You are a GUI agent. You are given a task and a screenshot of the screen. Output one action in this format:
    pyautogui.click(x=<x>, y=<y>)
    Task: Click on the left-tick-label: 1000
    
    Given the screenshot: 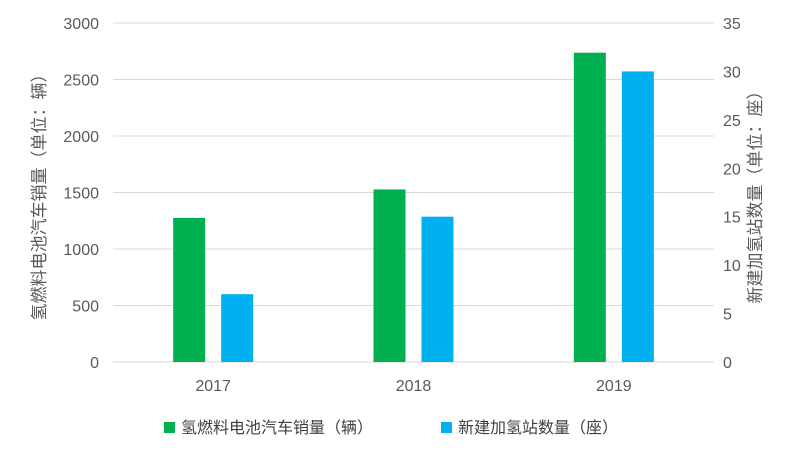 What is the action you would take?
    pyautogui.click(x=81, y=250)
    